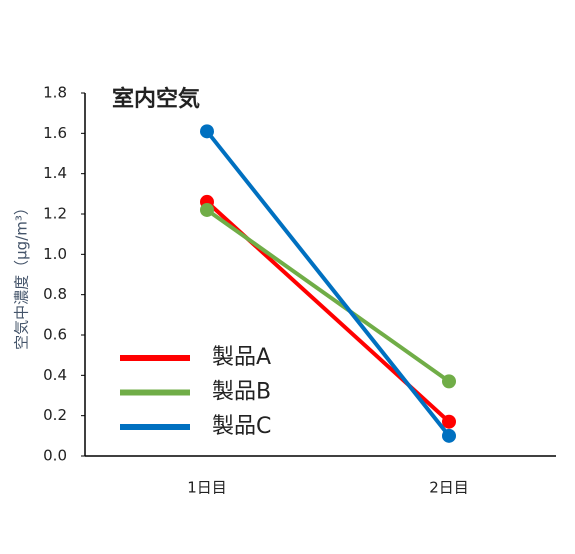  What do you see at coordinates (55, 173) in the screenshot?
I see `y-tick-label: 1.4` at bounding box center [55, 173].